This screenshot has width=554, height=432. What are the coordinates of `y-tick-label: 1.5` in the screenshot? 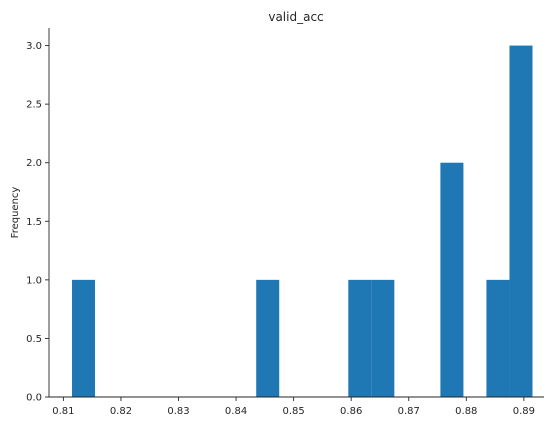 It's located at (34, 222).